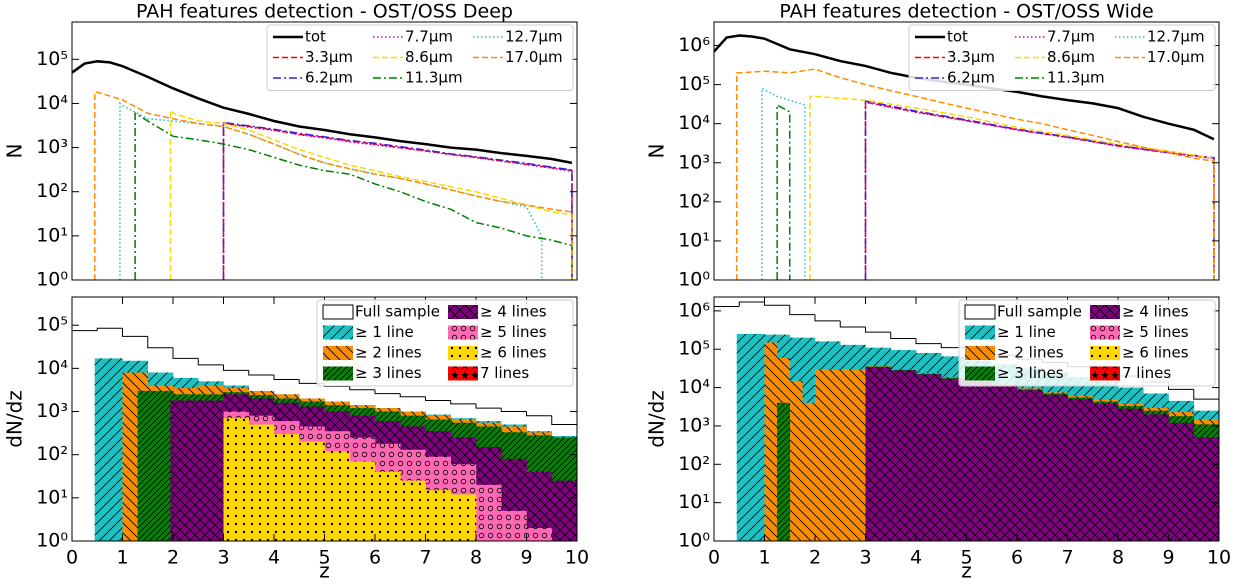 Image resolution: width=1253 pixels, height=584 pixels. Describe the element at coordinates (534, 57) in the screenshot. I see `legend-label: 17.0μm` at that location.